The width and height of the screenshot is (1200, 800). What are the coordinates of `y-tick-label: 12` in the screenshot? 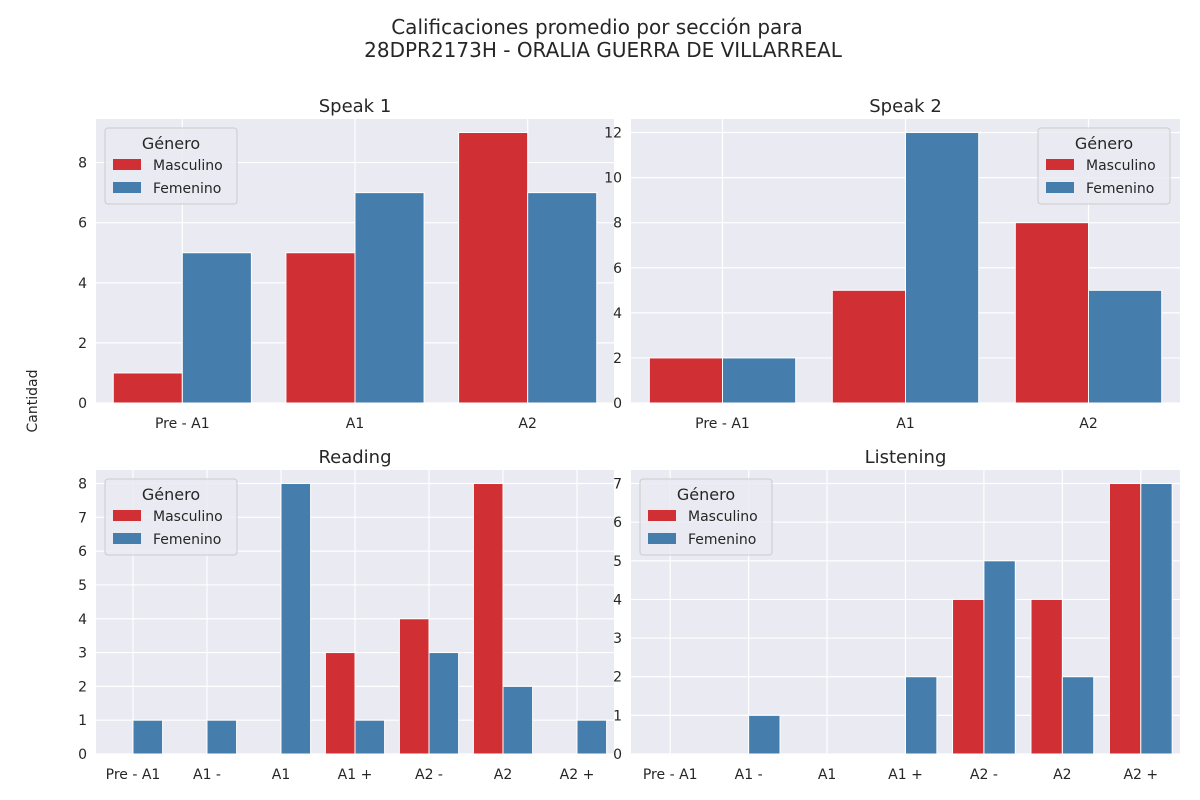 It's located at (613, 134).